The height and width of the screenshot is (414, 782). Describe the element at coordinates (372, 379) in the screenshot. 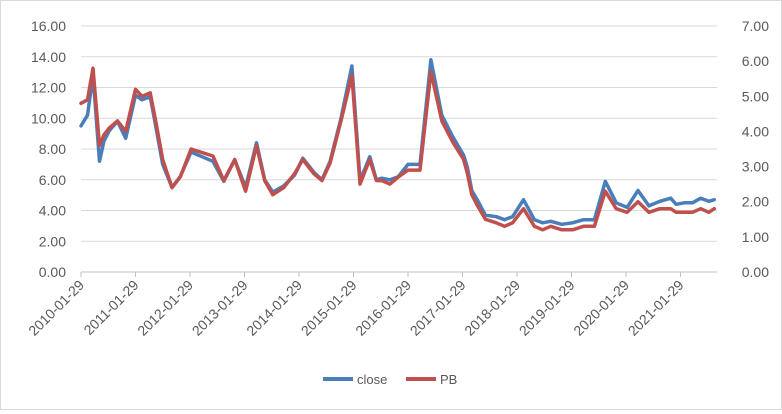

I see `legend-label-close: close` at that location.